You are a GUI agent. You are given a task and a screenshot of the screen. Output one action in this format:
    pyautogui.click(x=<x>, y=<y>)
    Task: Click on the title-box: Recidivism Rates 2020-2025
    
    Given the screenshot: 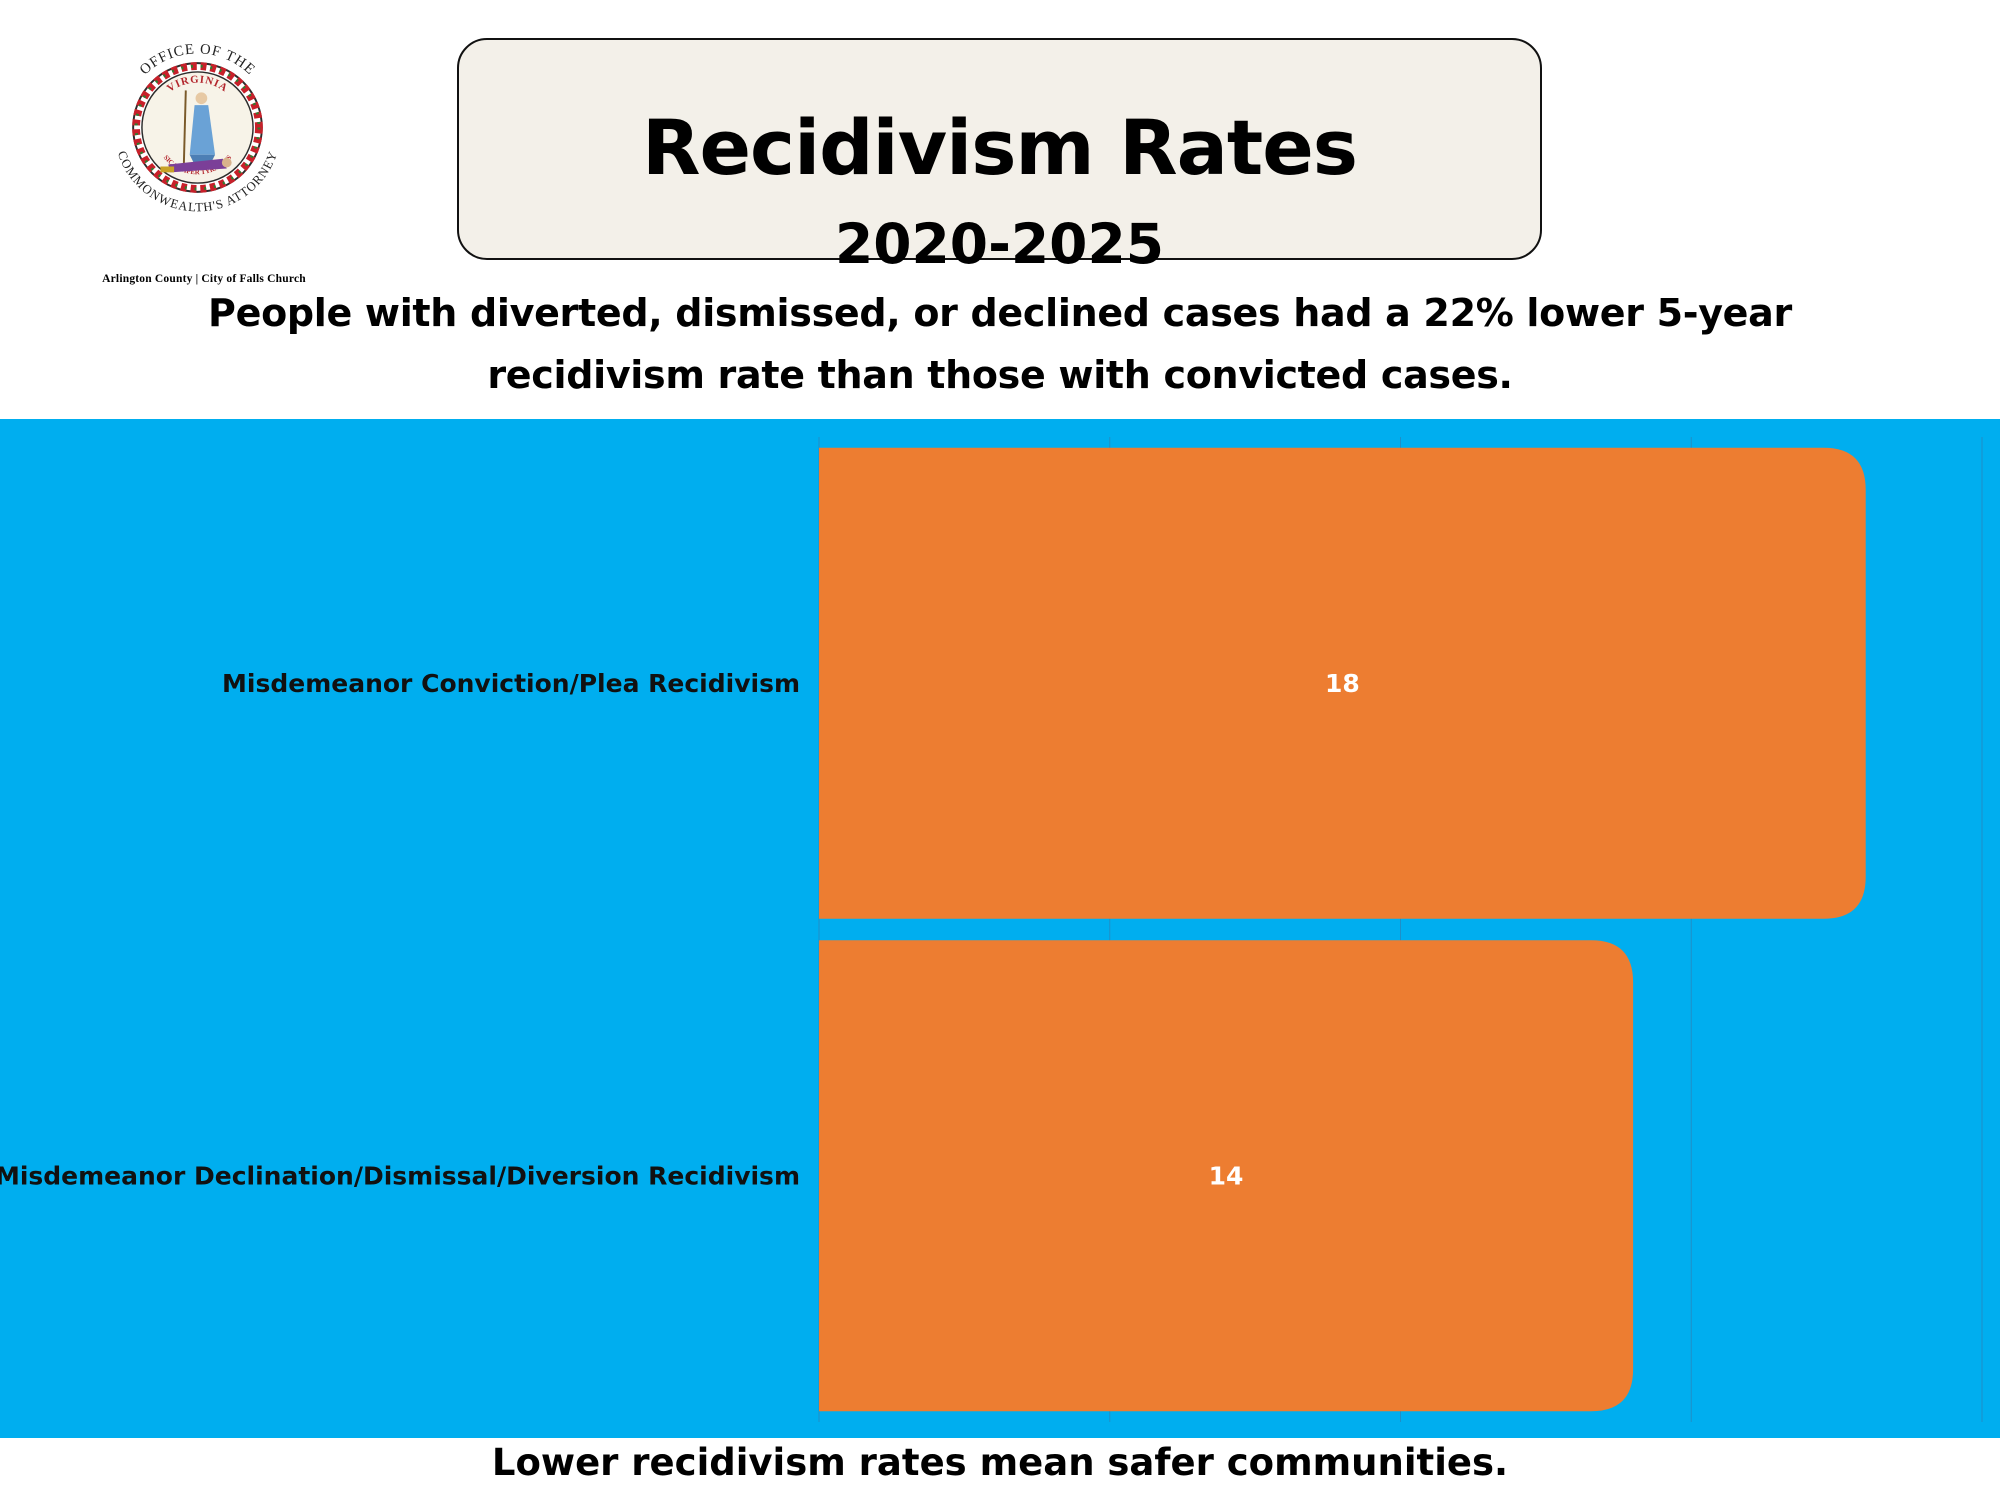 What is the action you would take?
    pyautogui.click(x=999, y=157)
    